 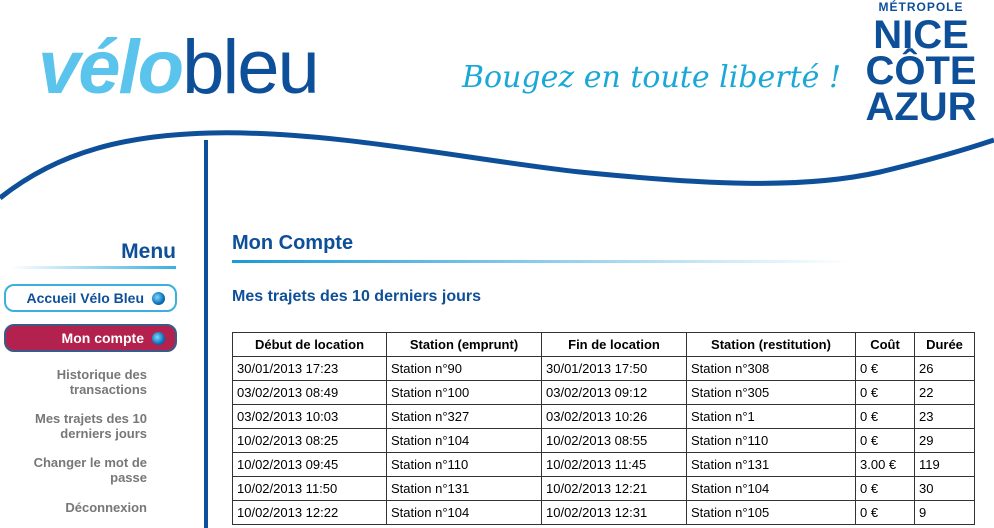 What do you see at coordinates (90, 470) in the screenshot?
I see `menu-password-link: Changer le mot de passe` at bounding box center [90, 470].